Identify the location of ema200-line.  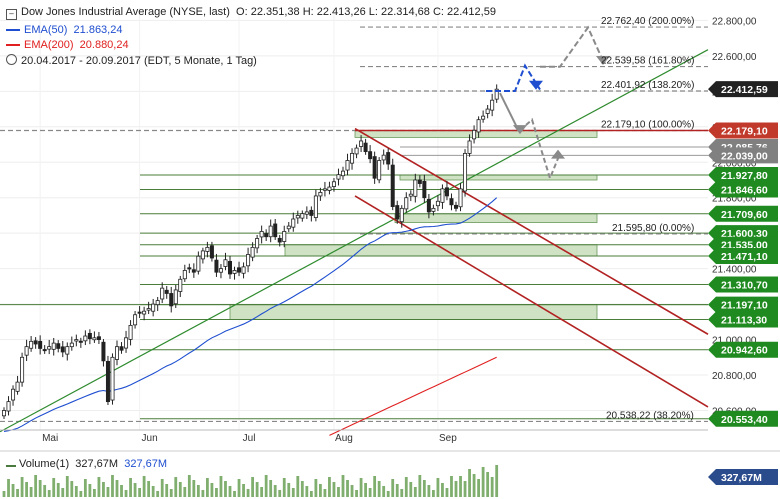
(413, 396).